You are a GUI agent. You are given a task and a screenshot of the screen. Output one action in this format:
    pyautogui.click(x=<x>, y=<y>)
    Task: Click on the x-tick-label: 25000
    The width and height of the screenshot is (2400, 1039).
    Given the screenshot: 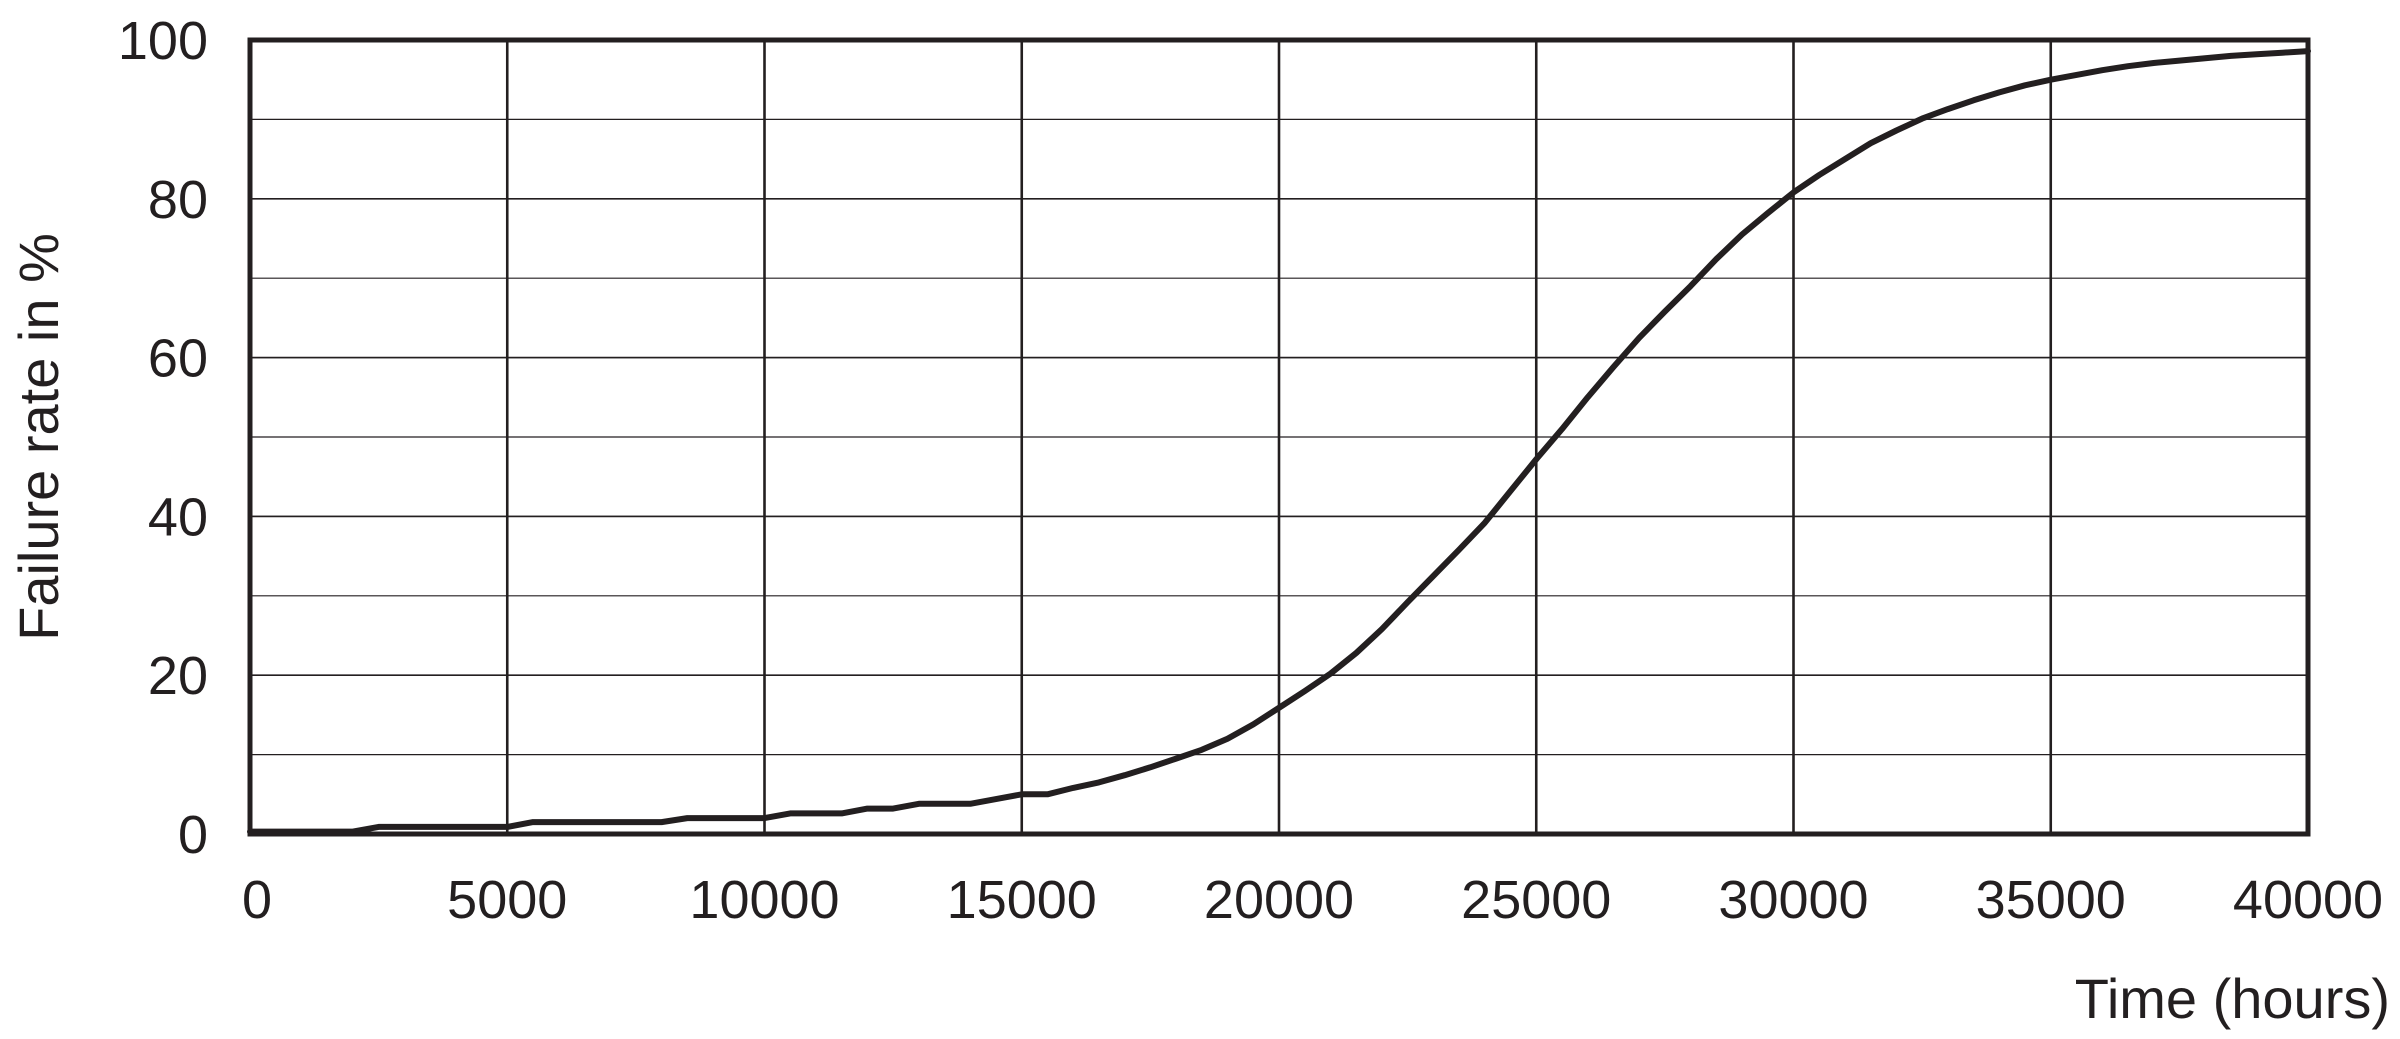 What is the action you would take?
    pyautogui.click(x=1536, y=900)
    